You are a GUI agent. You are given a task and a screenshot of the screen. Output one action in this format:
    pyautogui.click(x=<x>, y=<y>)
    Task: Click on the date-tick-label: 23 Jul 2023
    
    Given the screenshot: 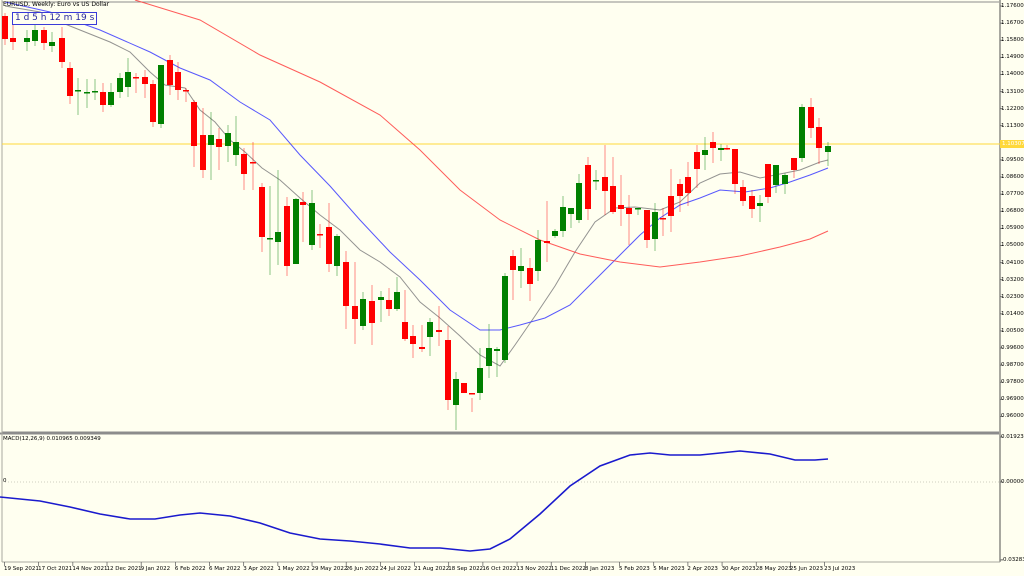 What is the action you would take?
    pyautogui.click(x=840, y=569)
    